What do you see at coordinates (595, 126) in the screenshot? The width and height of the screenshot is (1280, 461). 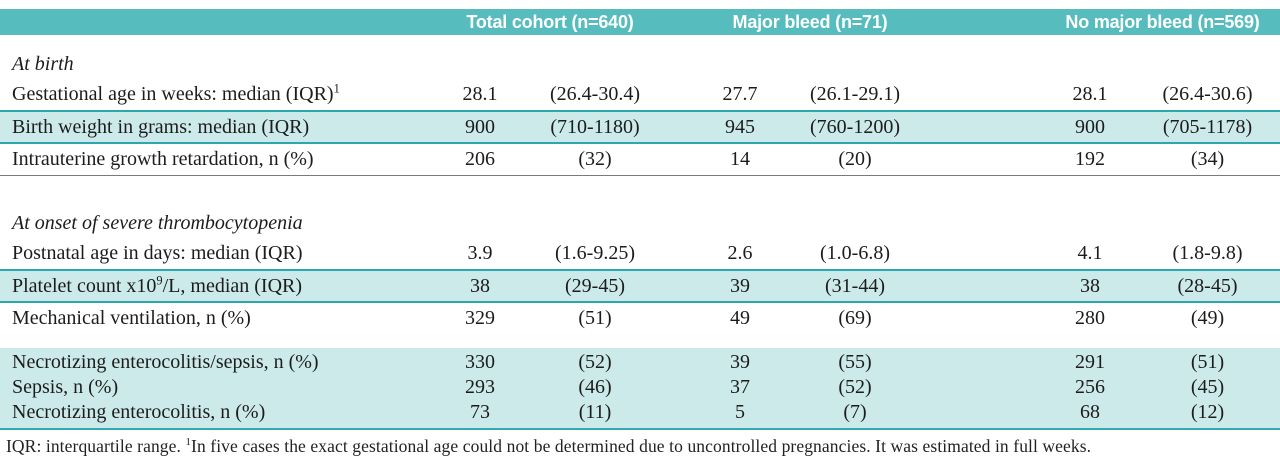 I see `table-cell: (710-1180)` at bounding box center [595, 126].